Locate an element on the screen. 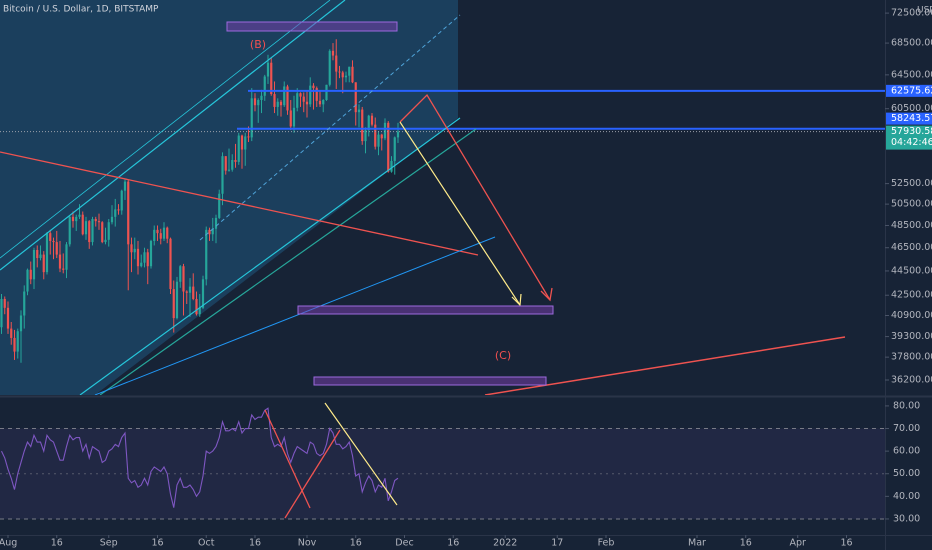 This screenshot has height=550, width=932. y-tick-label: 64500.00 is located at coordinates (911, 74).